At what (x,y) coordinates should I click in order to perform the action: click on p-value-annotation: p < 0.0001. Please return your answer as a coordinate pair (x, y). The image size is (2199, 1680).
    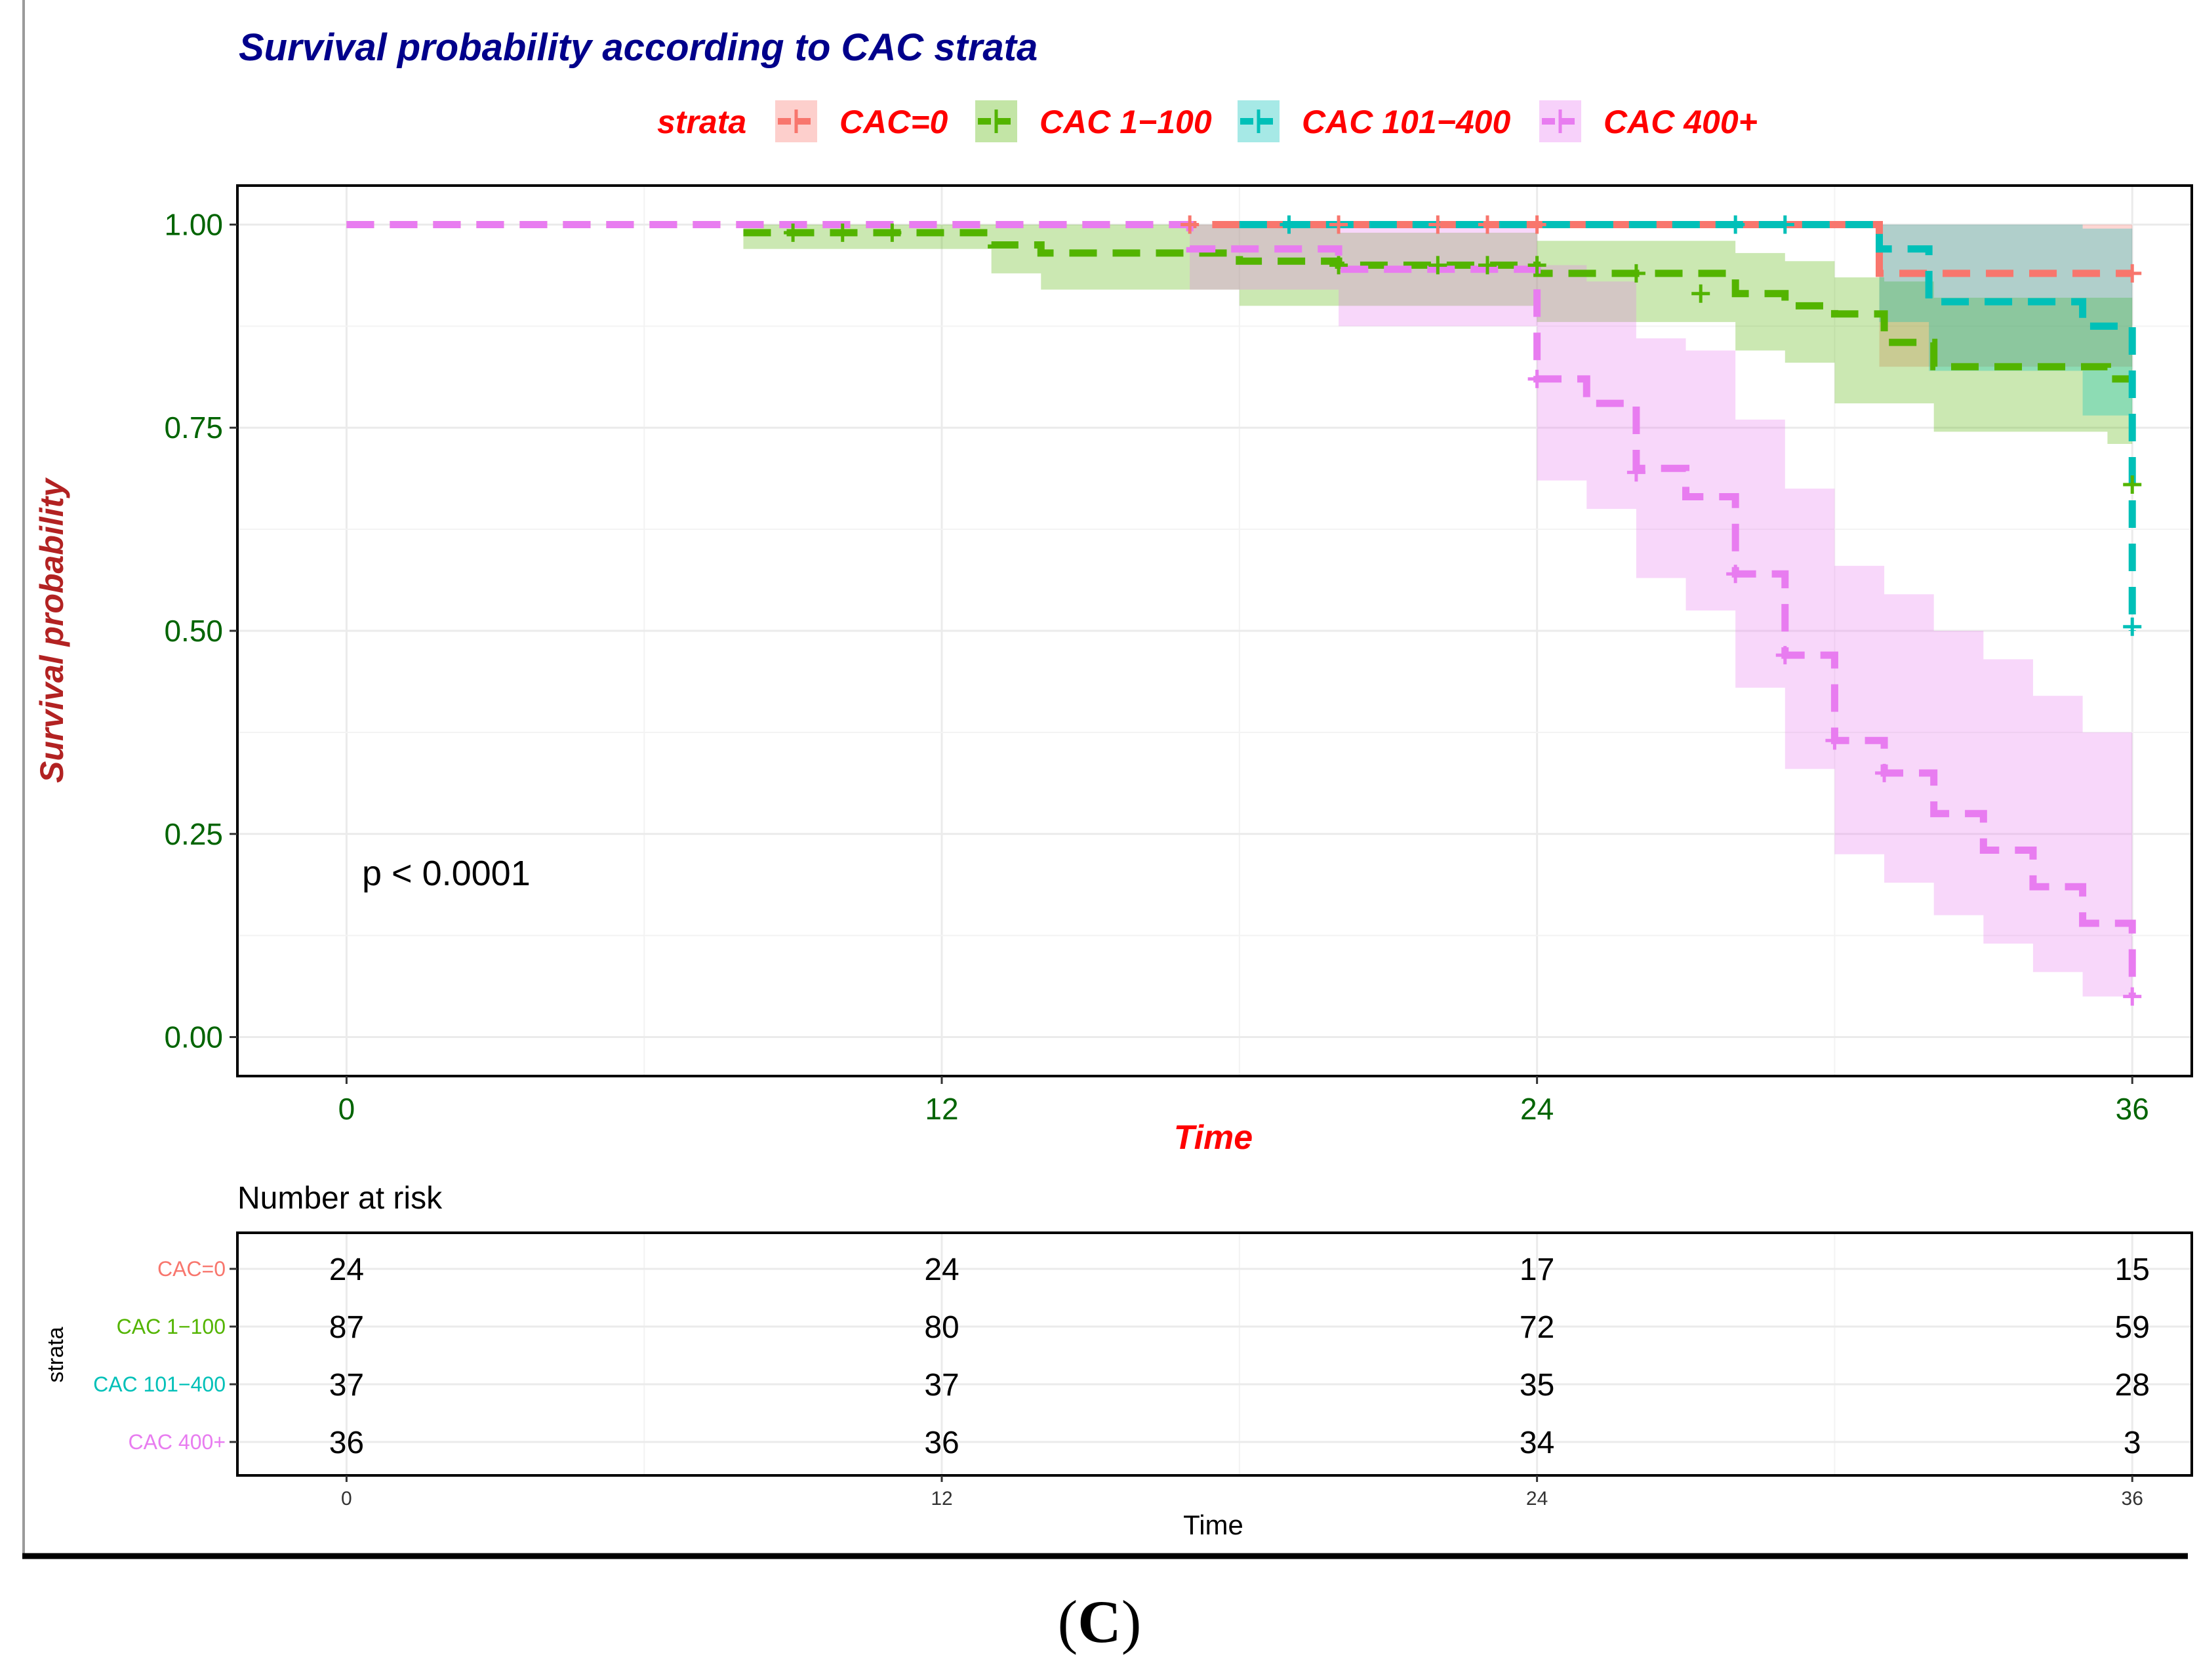
    Looking at the image, I should click on (447, 873).